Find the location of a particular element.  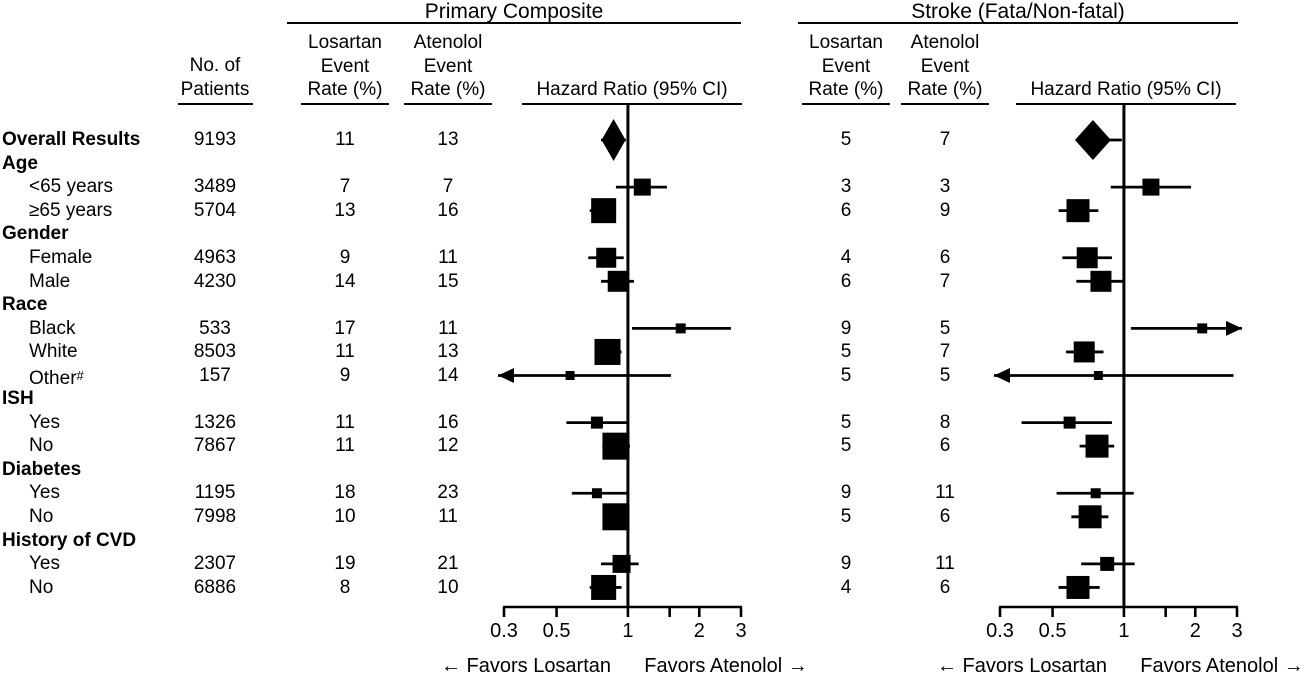

n-patients-value: 9193 is located at coordinates (215, 139).